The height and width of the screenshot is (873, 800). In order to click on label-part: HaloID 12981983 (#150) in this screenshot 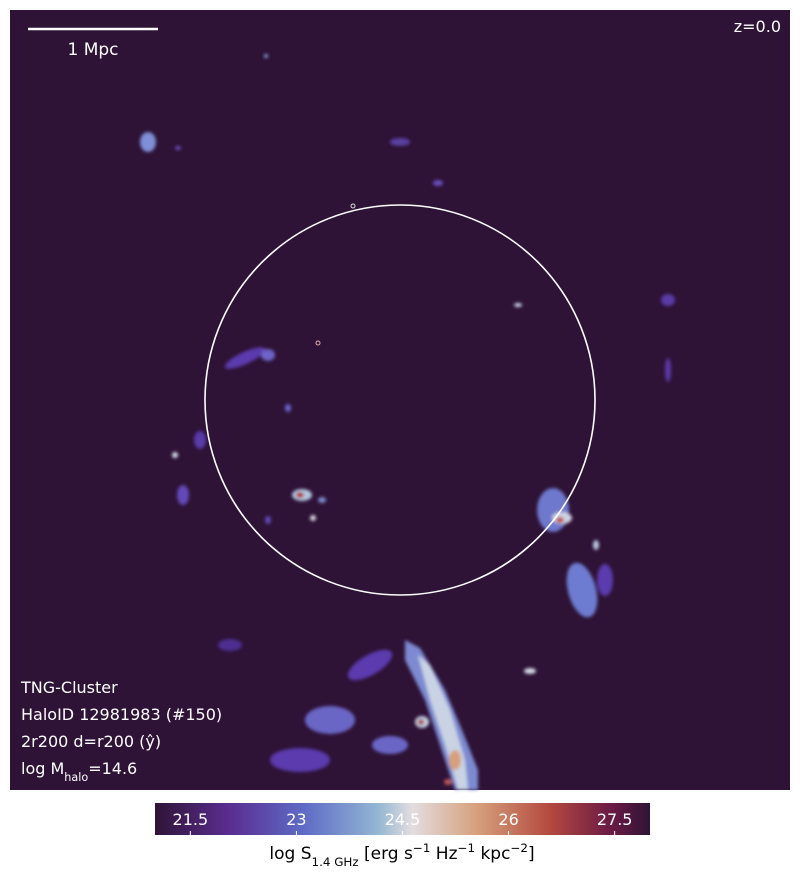, I will do `click(121, 714)`.